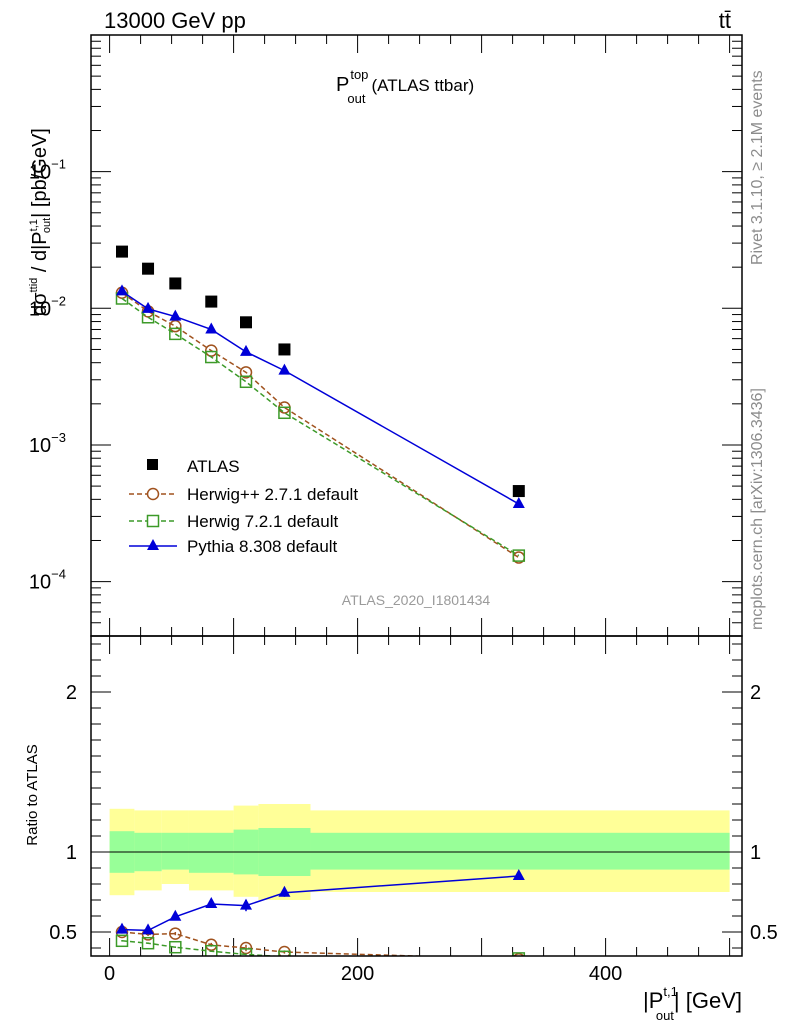 Image resolution: width=786 pixels, height=1024 pixels. Describe the element at coordinates (416, 600) in the screenshot. I see `watermark: ATLAS_2020_I1801434` at that location.